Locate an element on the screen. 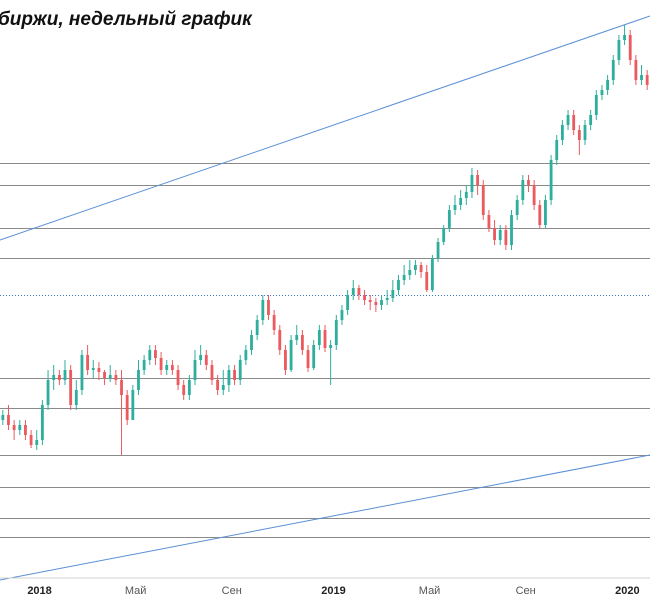 The image size is (650, 600). chart-title: биржи, недельный график is located at coordinates (126, 19).